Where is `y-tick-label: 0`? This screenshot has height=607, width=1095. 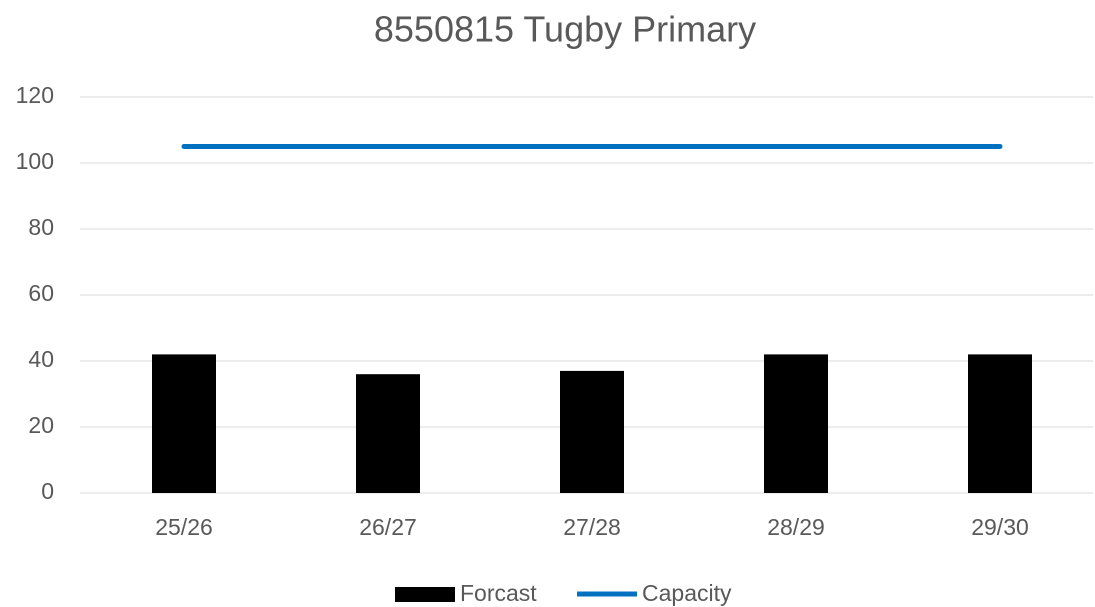 y-tick-label: 0 is located at coordinates (47, 491).